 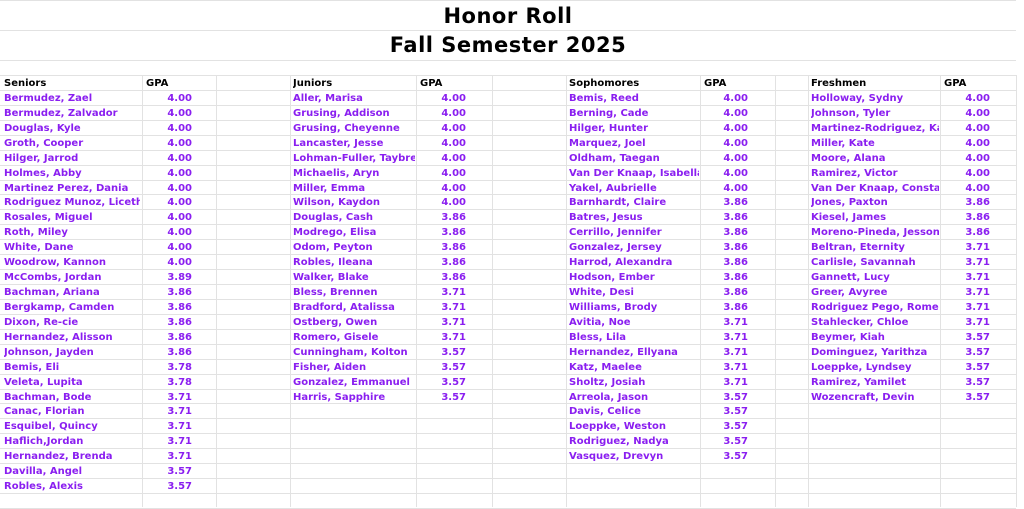 I want to click on student-name: Ramirez, Victor, so click(x=854, y=173).